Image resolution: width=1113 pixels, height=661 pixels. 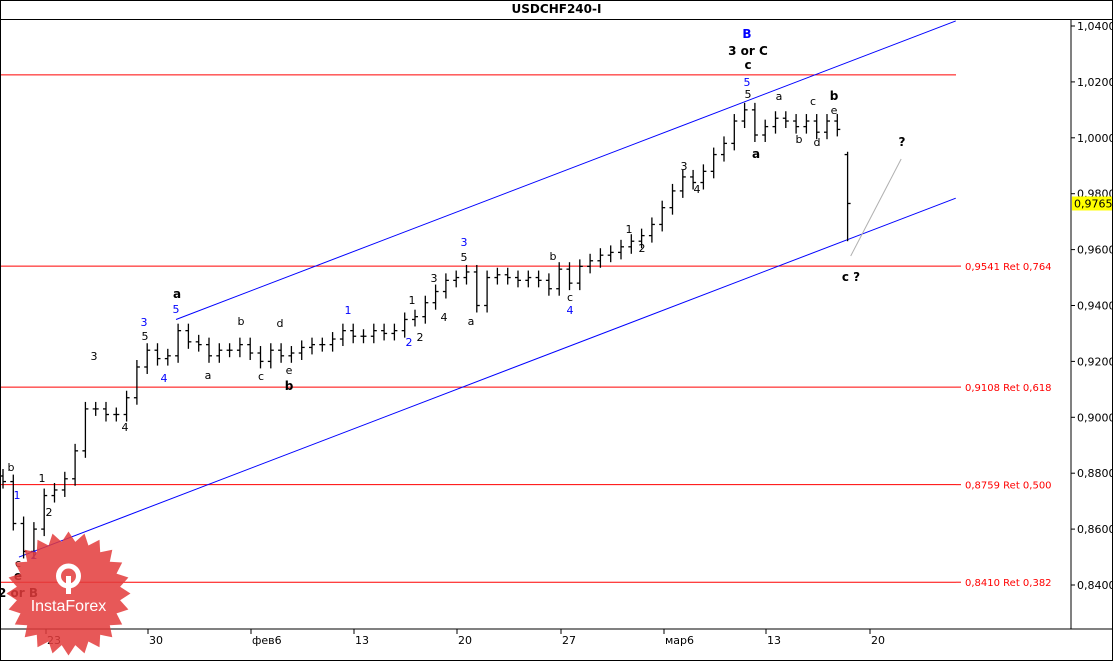 I want to click on y-tick-label: 0,8400, so click(x=1094, y=585).